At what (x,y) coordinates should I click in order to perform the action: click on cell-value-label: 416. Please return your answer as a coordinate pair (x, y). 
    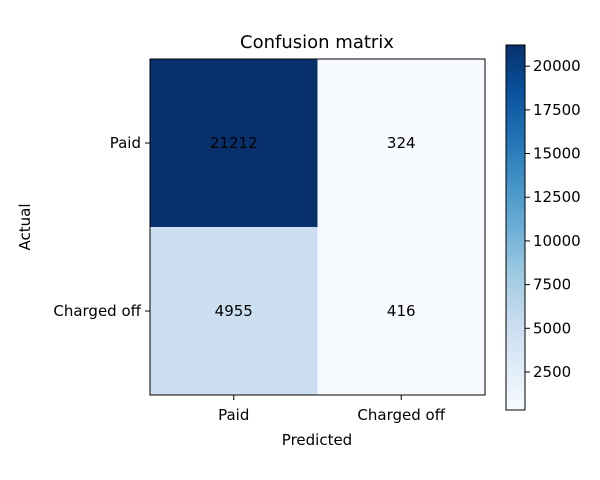
    Looking at the image, I should click on (401, 311).